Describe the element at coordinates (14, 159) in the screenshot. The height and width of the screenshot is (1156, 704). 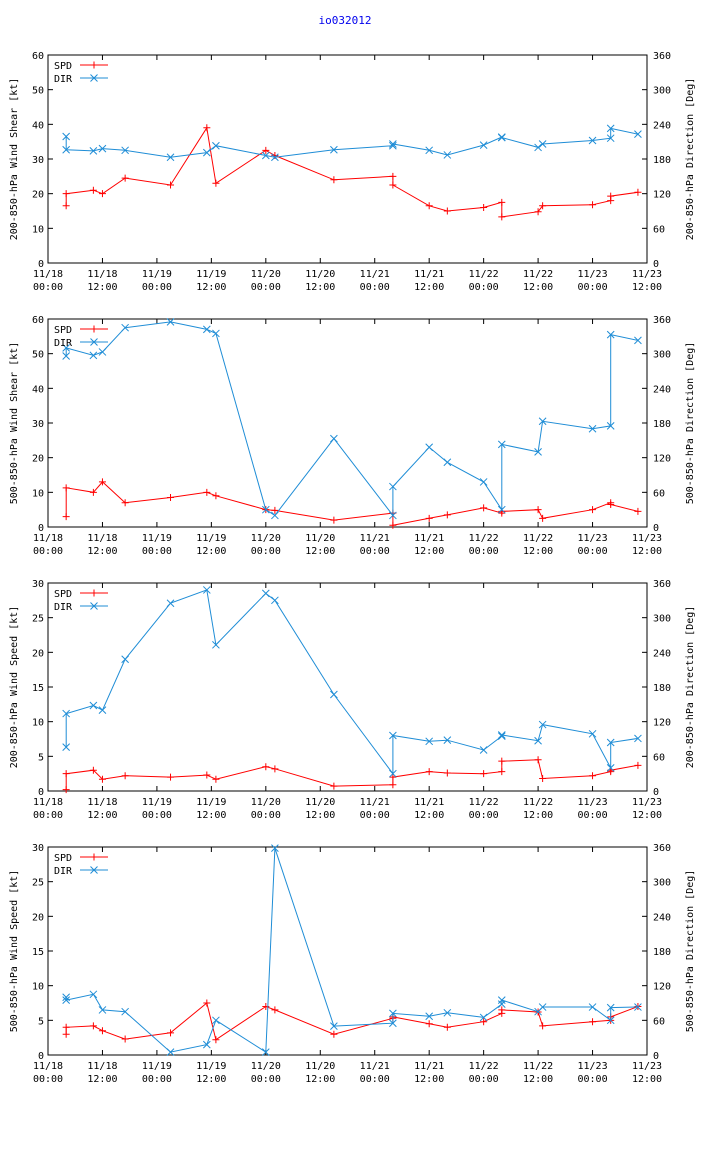
I see `y-axis-label: 200-850-hPa Wind Shear [kt]` at that location.